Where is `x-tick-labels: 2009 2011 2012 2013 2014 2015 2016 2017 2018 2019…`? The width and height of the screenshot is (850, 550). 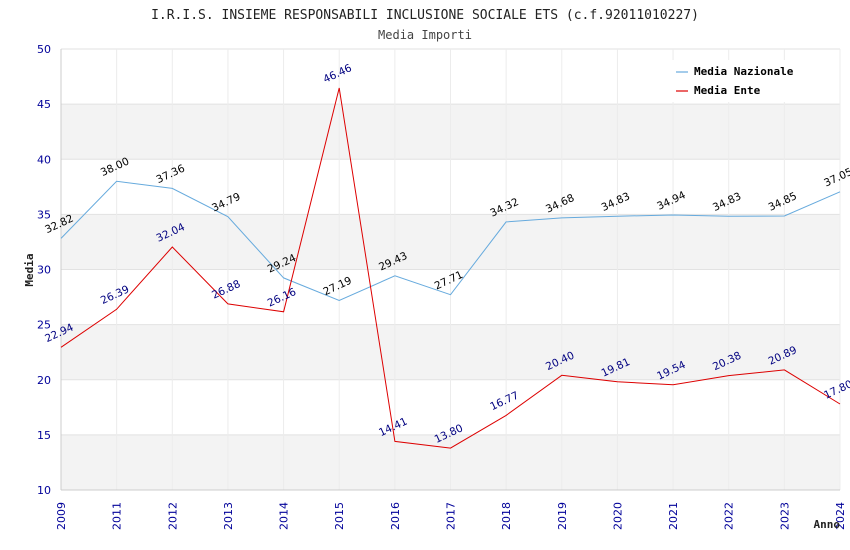 x-tick-labels: 2009 2011 2012 2013 2014 2015 2016 2017 2018 2019… is located at coordinates (451, 516).